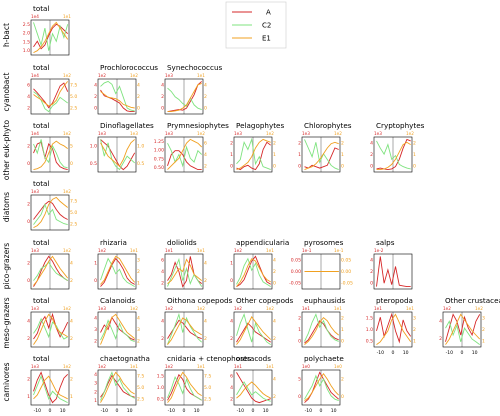 This screenshot has width=500, height=416. What do you see at coordinates (307, 250) in the screenshot?
I see `y-left-exponent: 1e-1` at bounding box center [307, 250].